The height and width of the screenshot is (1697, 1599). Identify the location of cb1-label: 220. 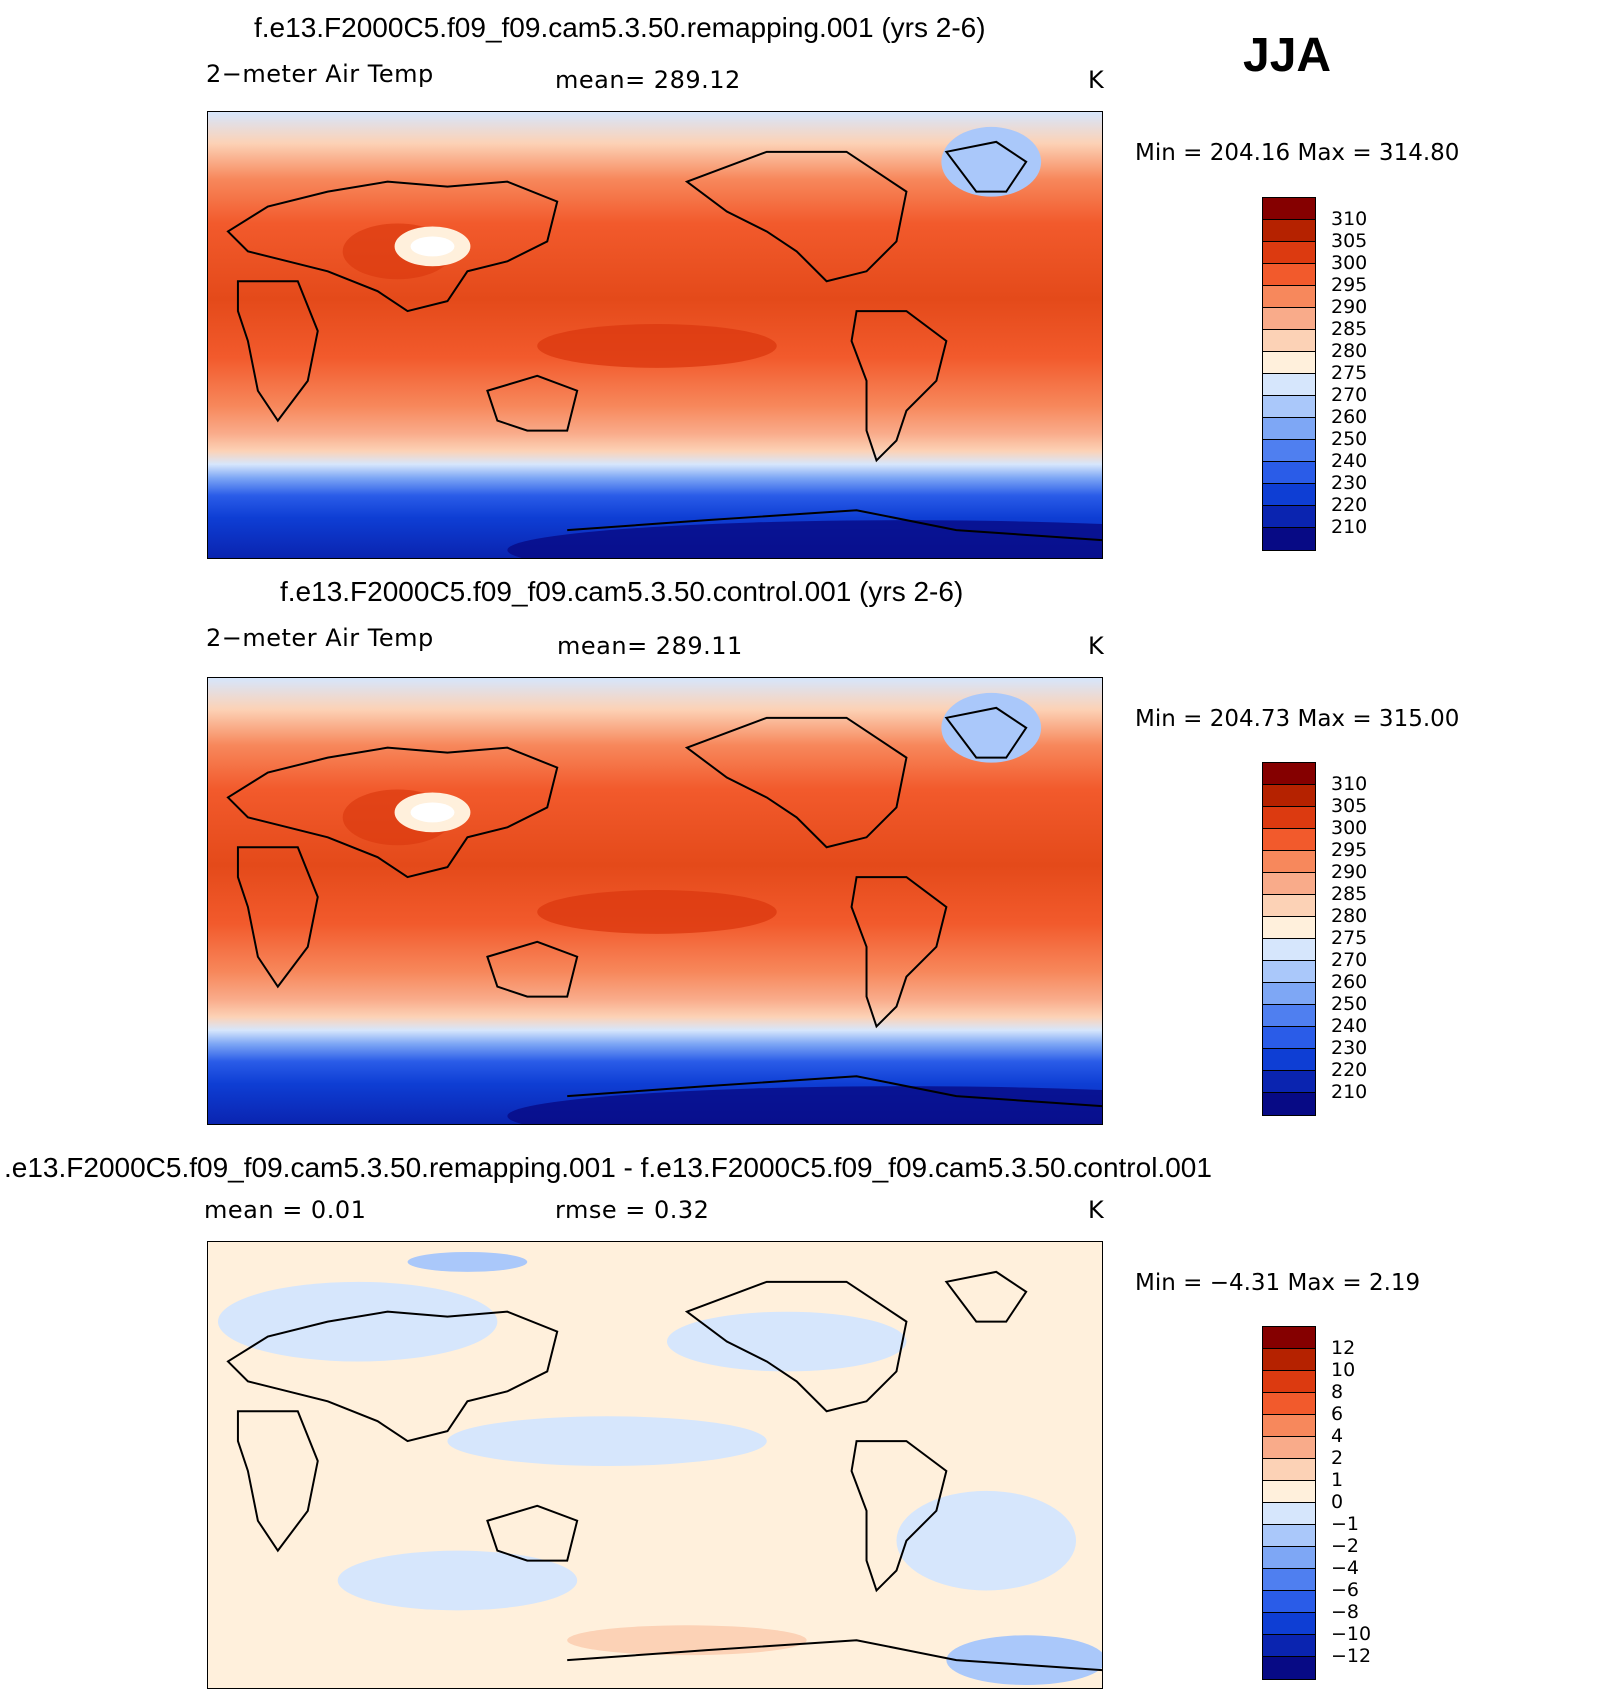
(1349, 505).